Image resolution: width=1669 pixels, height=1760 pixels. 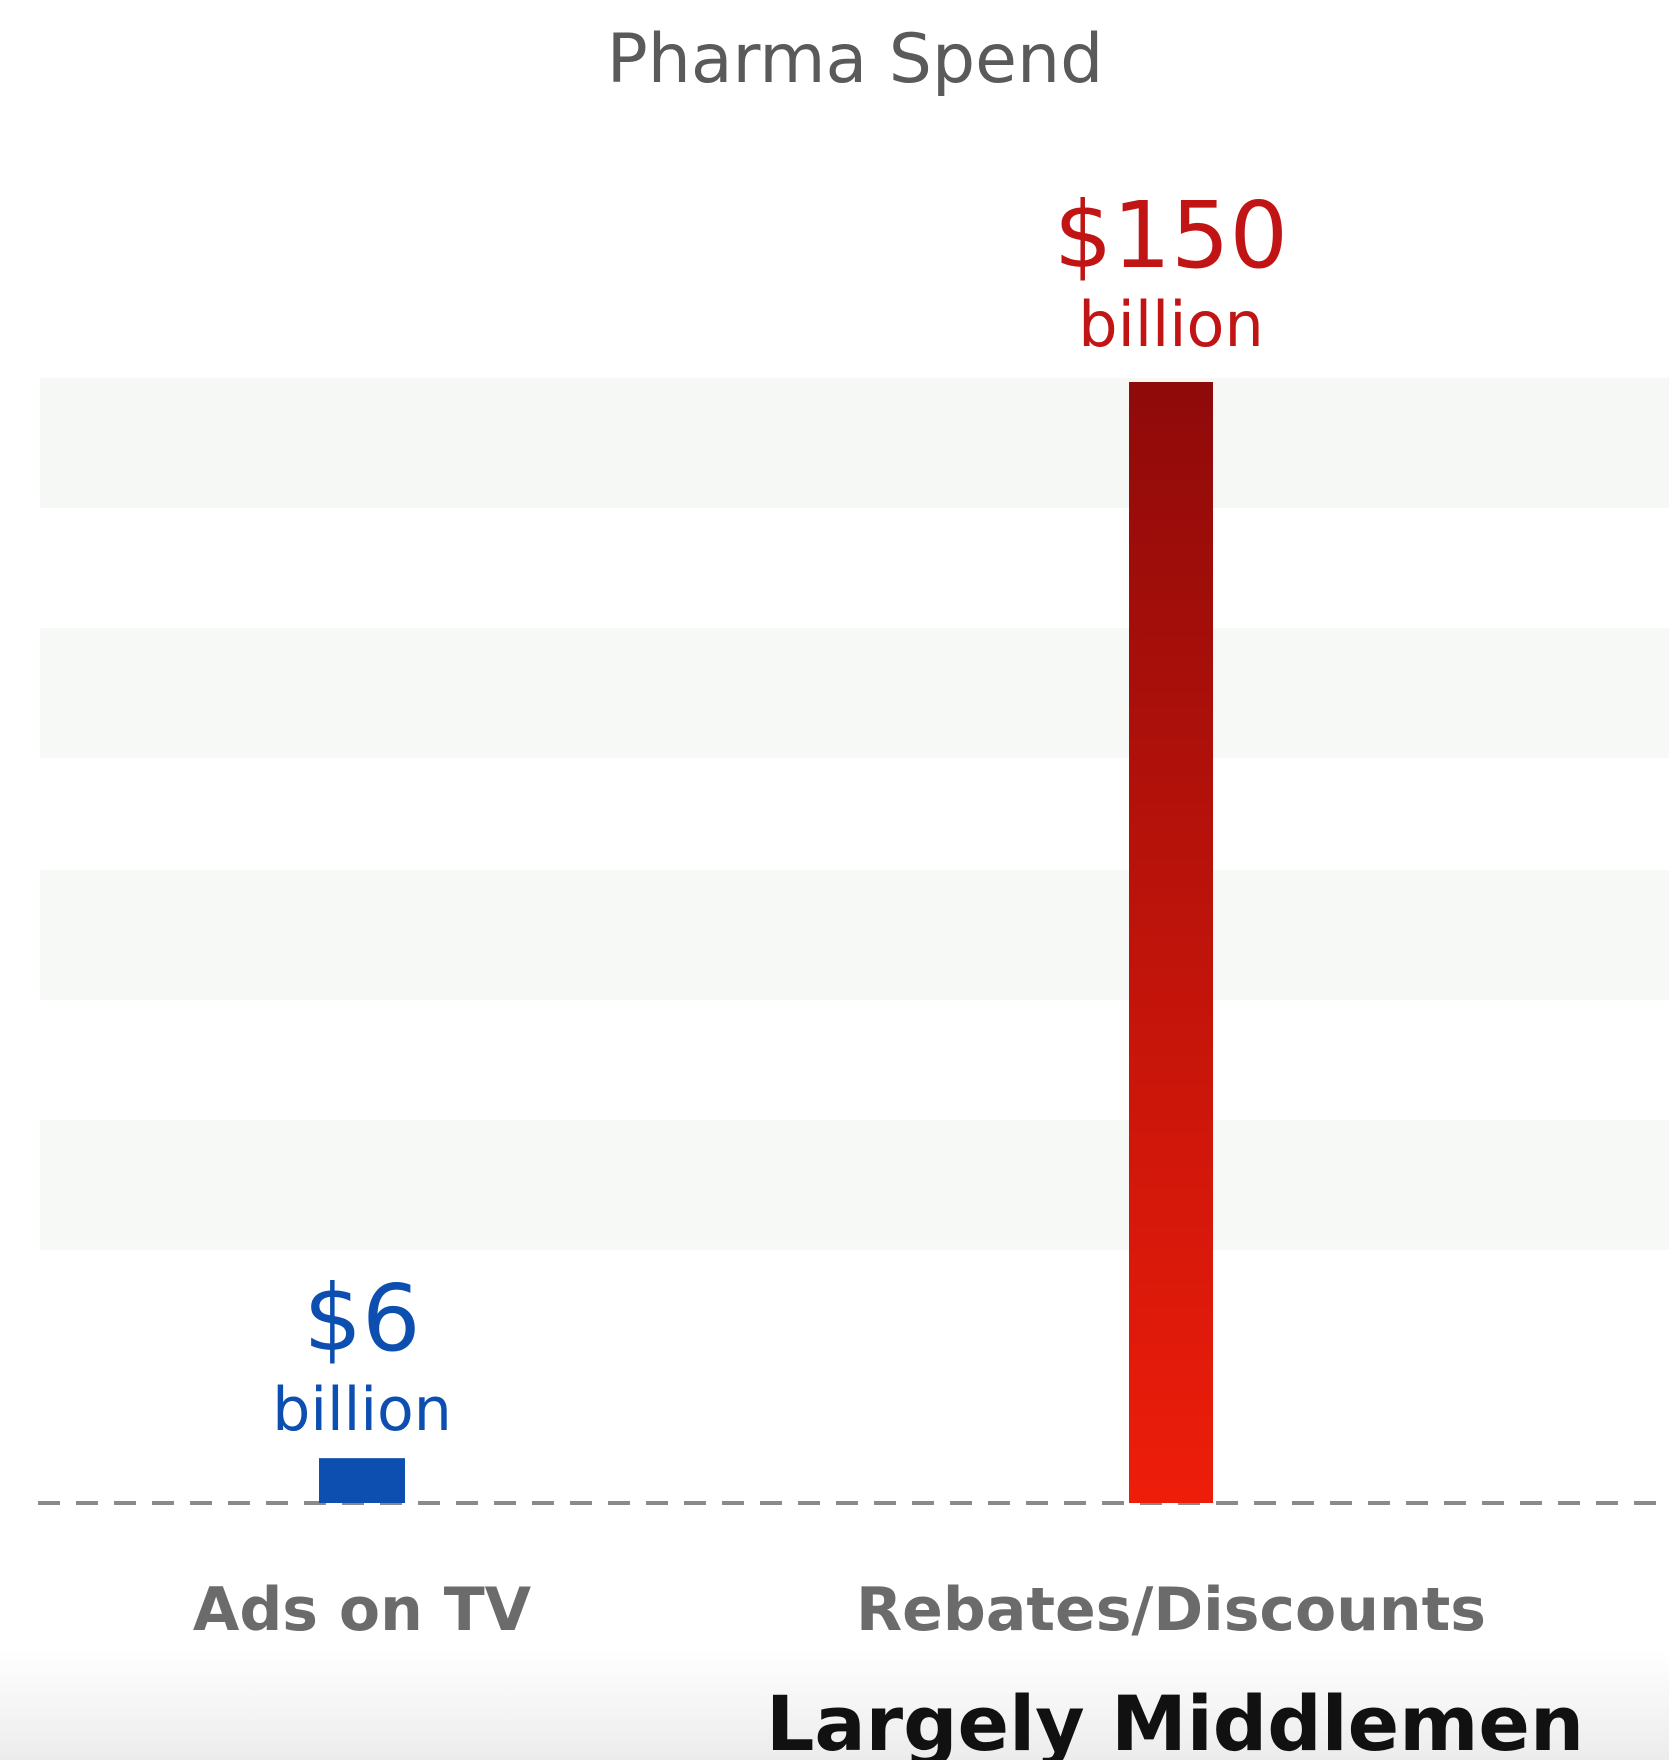 I want to click on x-tick-label: Rebates/Discounts, so click(x=1171, y=1610).